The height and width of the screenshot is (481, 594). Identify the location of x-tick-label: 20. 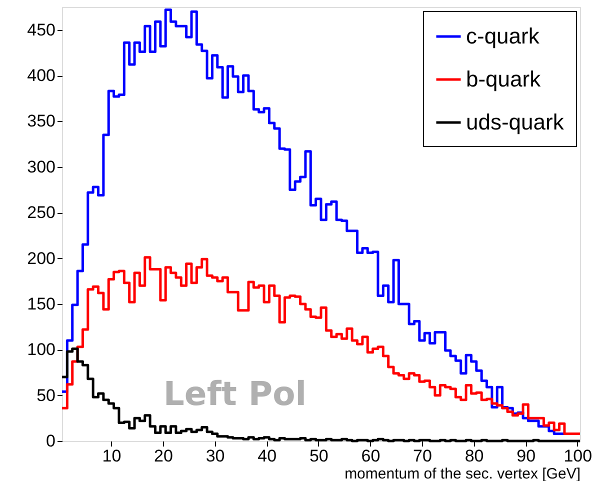
(163, 456).